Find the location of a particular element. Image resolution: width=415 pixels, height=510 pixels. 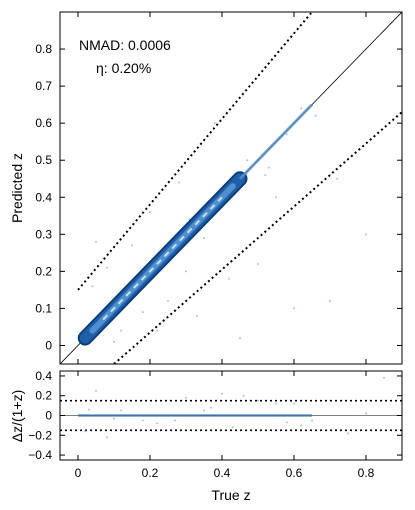

top-ytick-label: 0.6 is located at coordinates (43, 123).